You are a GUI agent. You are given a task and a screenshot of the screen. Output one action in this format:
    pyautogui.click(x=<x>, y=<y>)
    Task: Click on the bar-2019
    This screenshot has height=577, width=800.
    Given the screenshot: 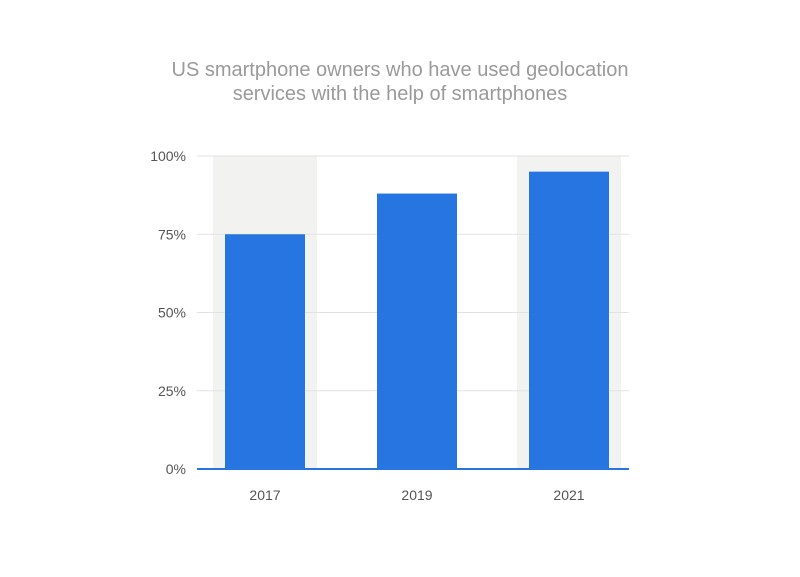 What is the action you would take?
    pyautogui.click(x=417, y=331)
    